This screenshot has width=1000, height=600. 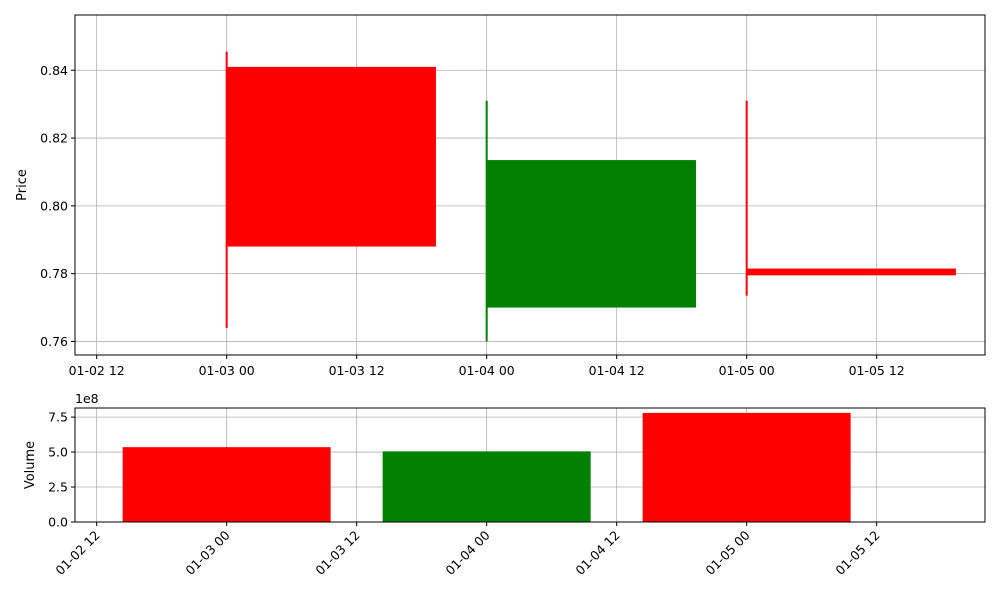 I want to click on price-xtick-label: 01-02 12, so click(x=97, y=370).